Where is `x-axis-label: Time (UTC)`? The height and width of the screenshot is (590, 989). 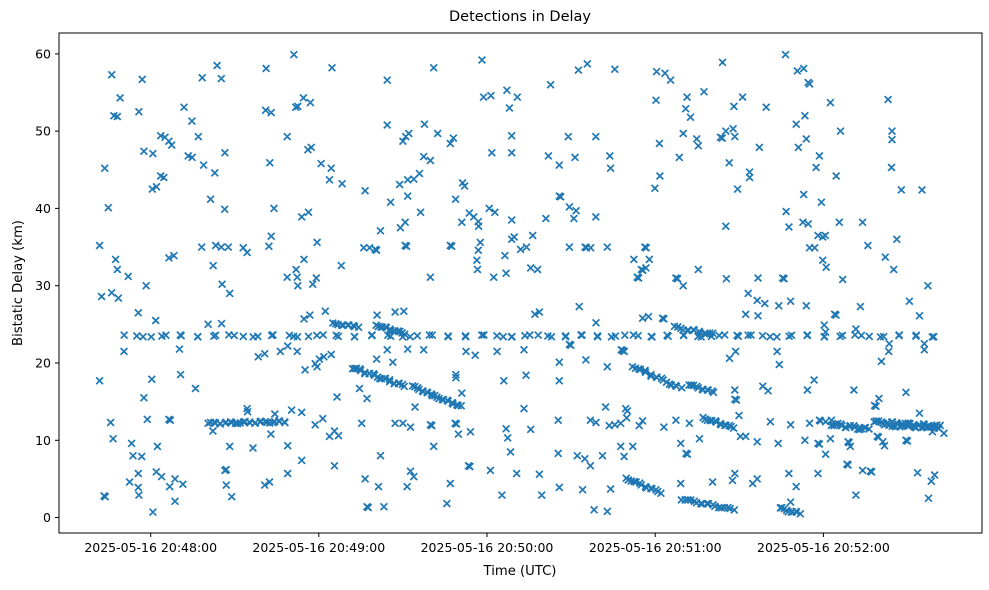 x-axis-label: Time (UTC) is located at coordinates (520, 571).